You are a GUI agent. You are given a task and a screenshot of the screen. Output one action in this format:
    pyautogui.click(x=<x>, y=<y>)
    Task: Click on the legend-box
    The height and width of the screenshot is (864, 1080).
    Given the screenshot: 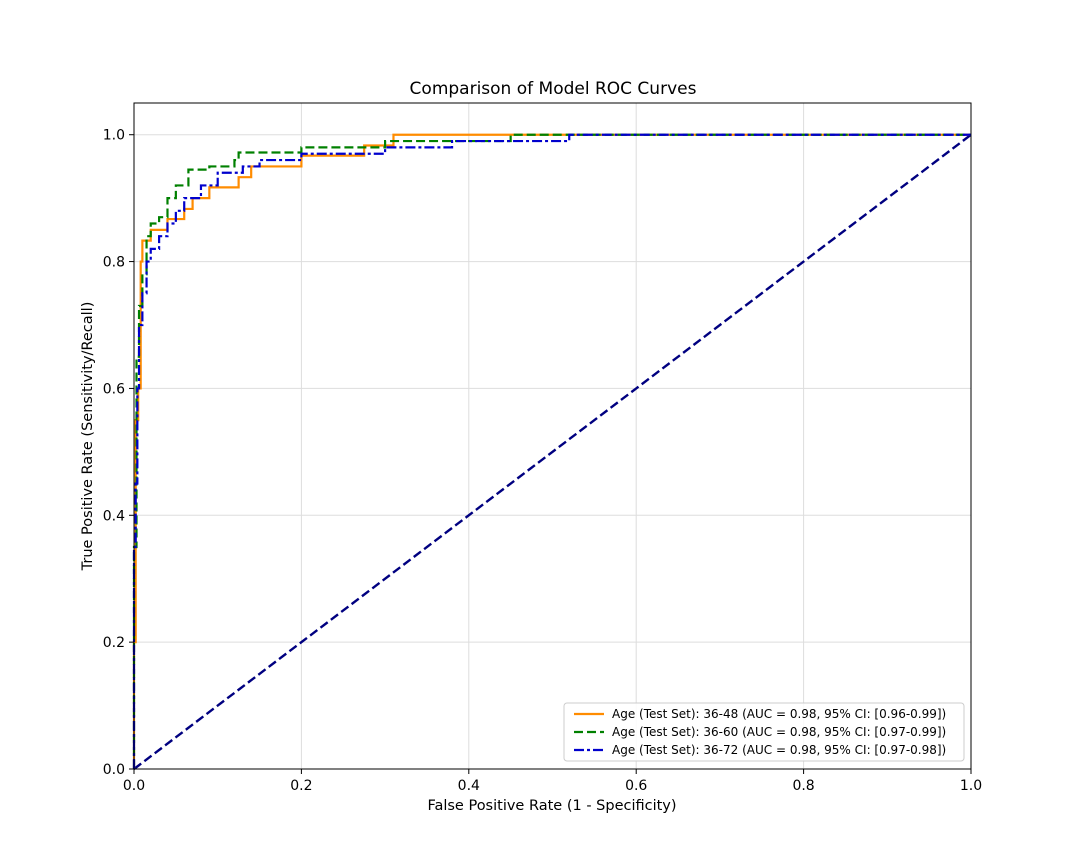 What is the action you would take?
    pyautogui.click(x=764, y=732)
    